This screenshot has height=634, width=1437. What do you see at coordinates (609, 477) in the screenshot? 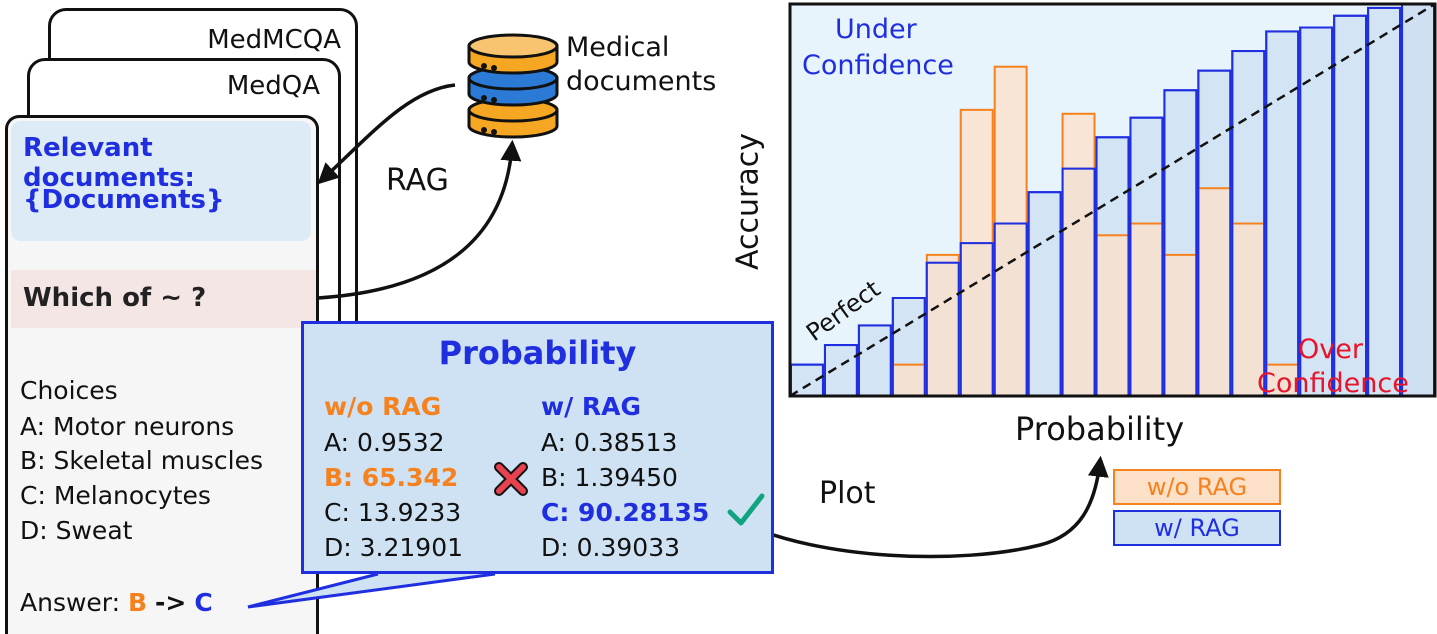
I see `w-rag-b: B: 1.39450` at bounding box center [609, 477].